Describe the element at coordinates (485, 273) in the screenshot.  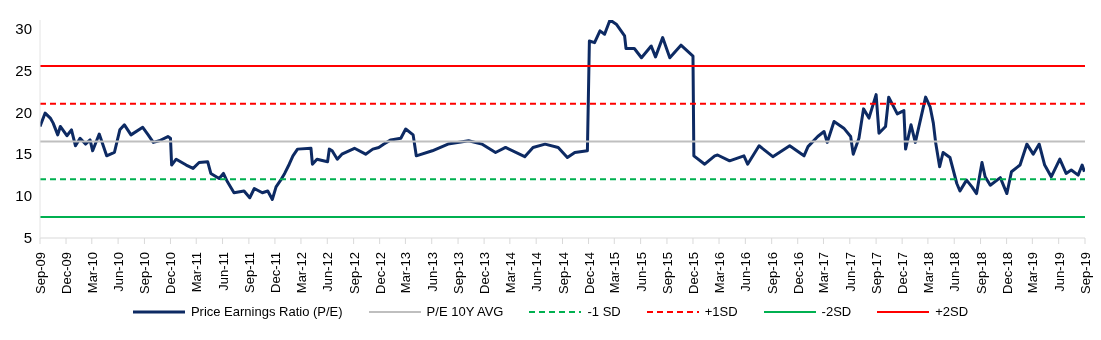
I see `x-tick-label: Dec-13` at that location.